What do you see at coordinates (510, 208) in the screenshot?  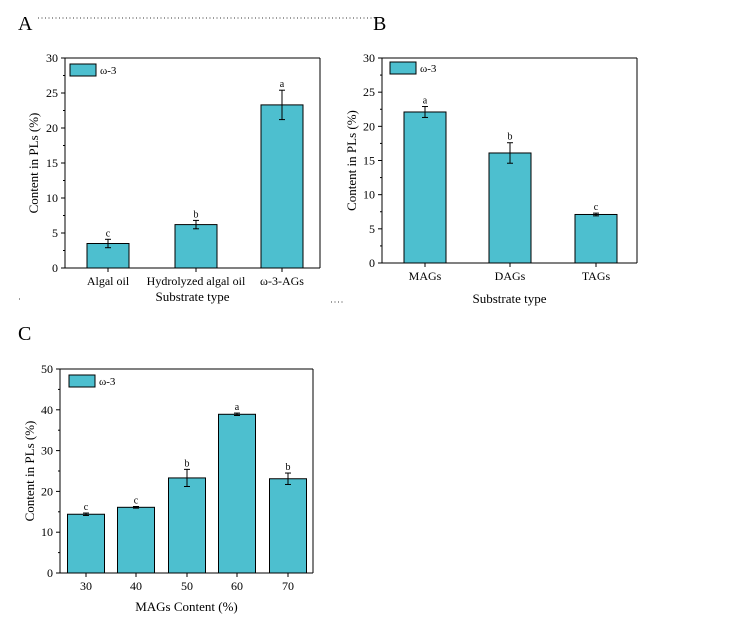 I see `bar-dags` at bounding box center [510, 208].